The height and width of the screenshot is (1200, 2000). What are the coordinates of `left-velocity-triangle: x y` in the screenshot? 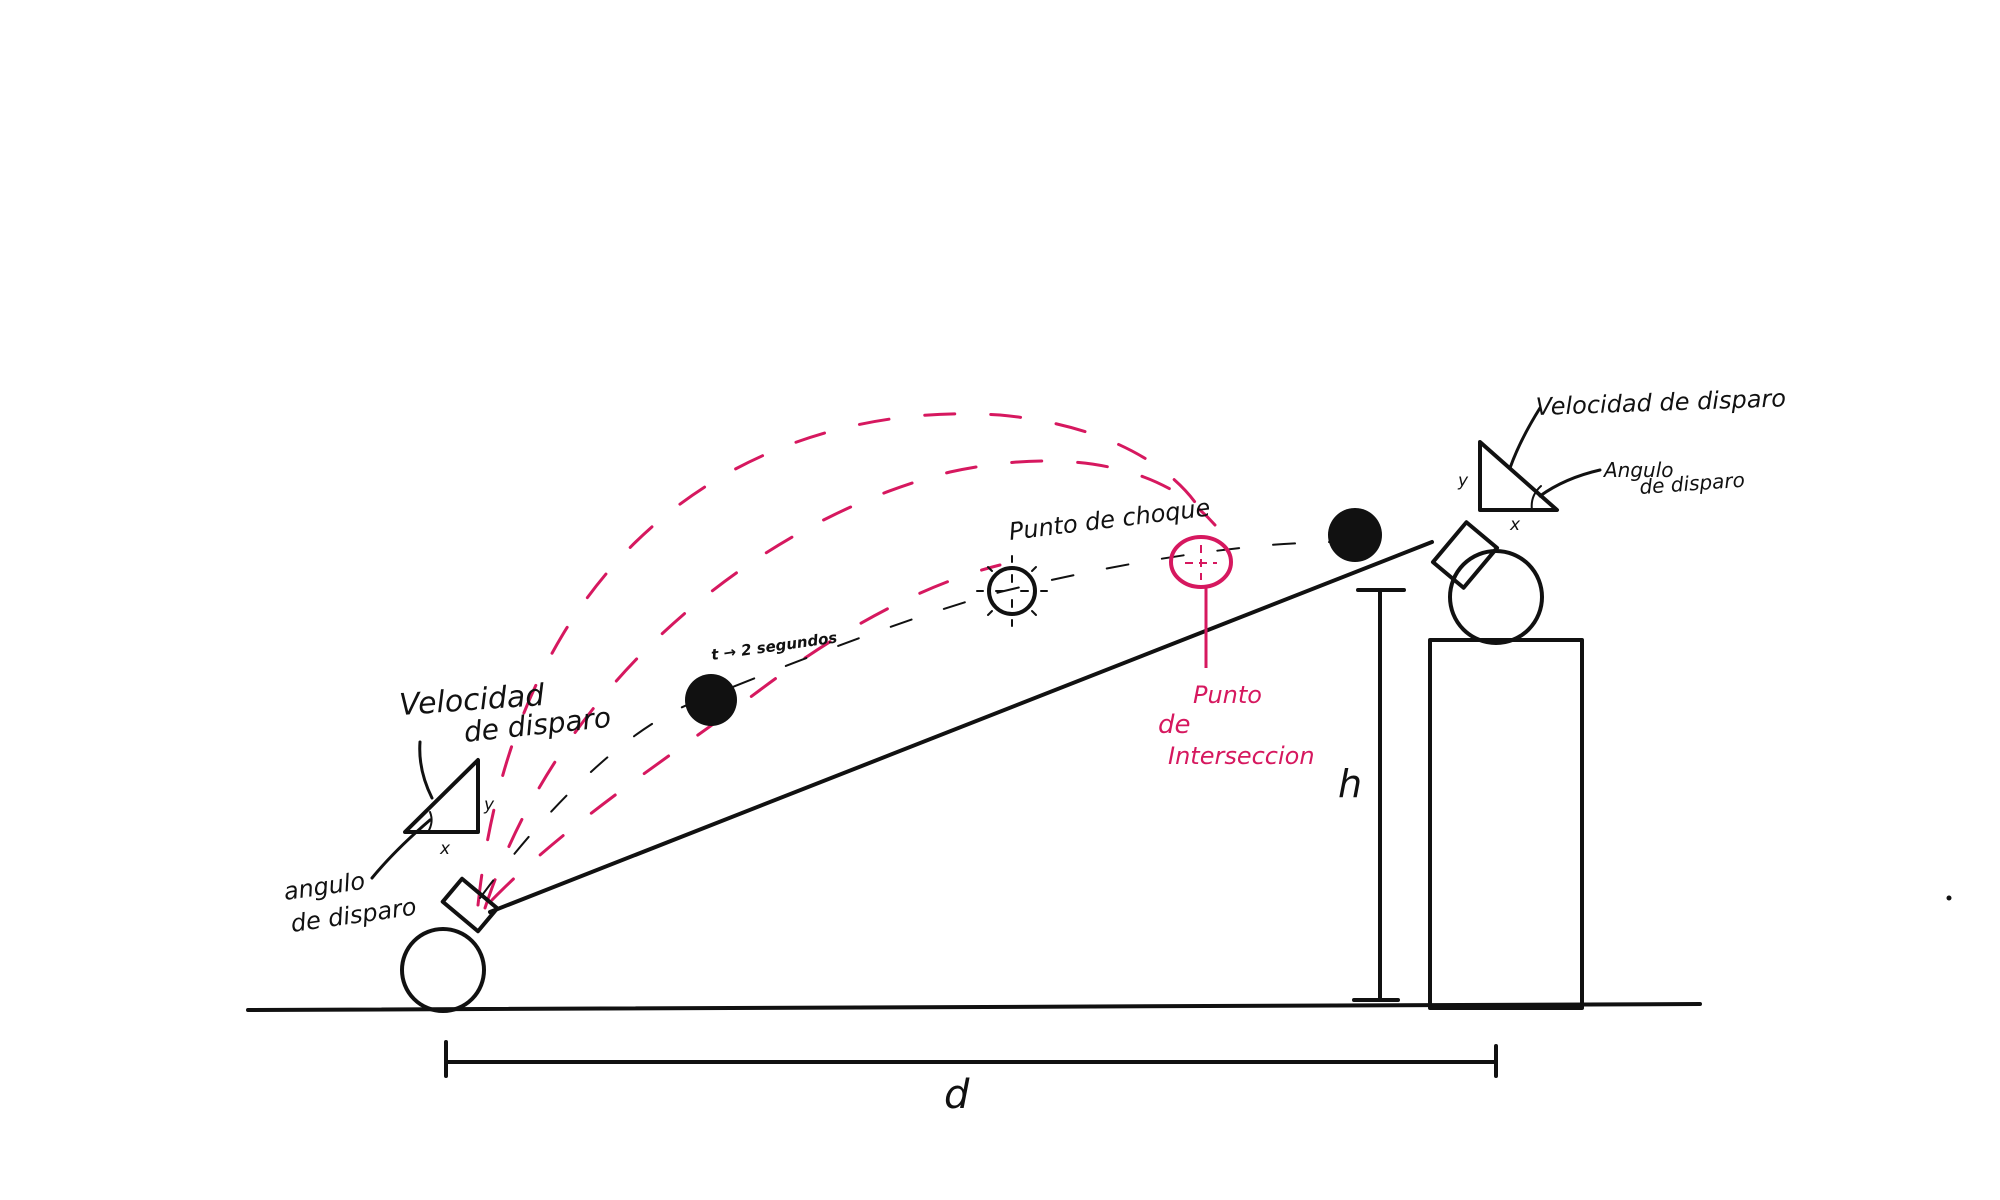 It's located at (432, 810).